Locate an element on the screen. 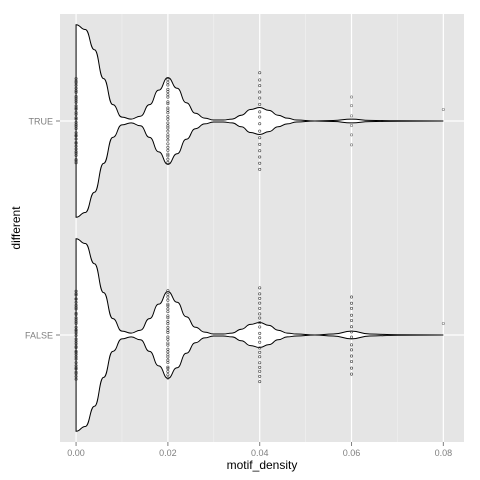 The image size is (480, 480). x-axis-title: motif_density is located at coordinates (262, 465).